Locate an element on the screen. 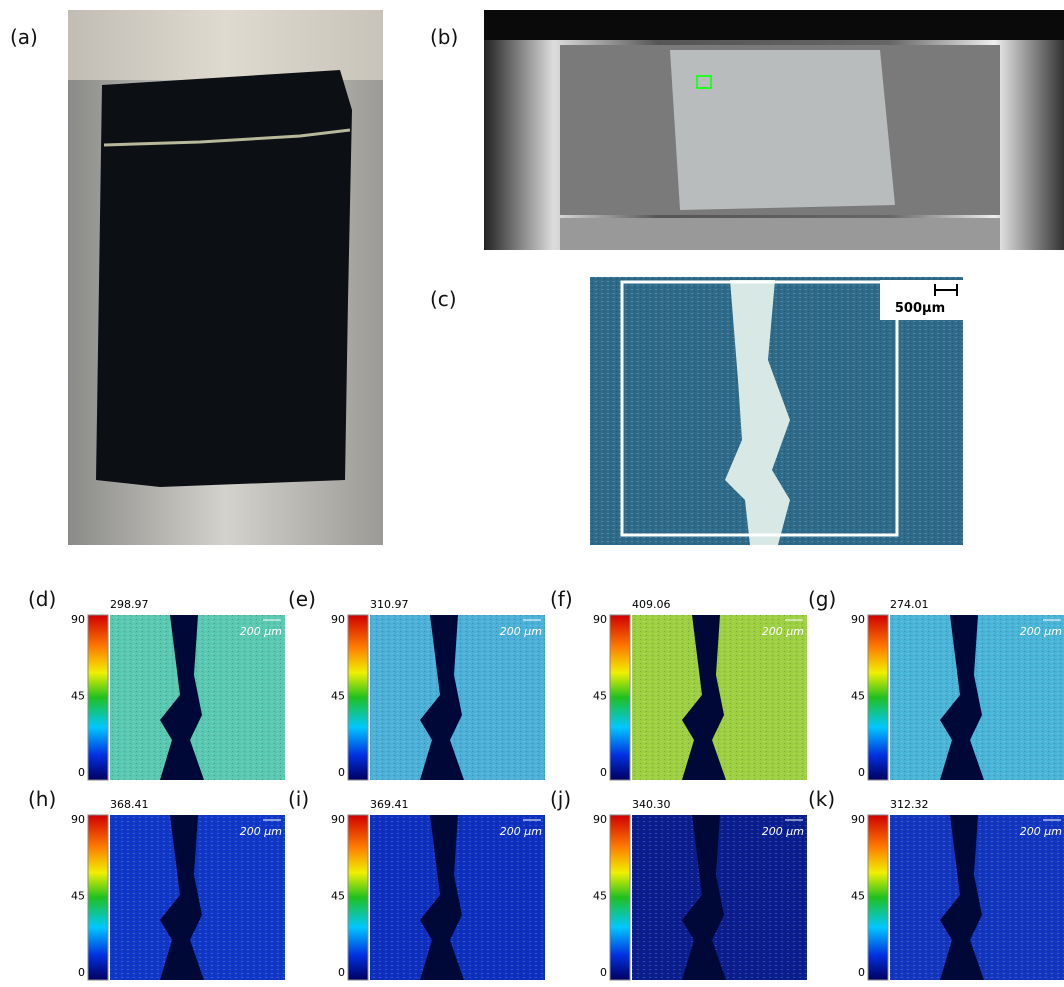  map-header: 274.01 is located at coordinates (909, 604).